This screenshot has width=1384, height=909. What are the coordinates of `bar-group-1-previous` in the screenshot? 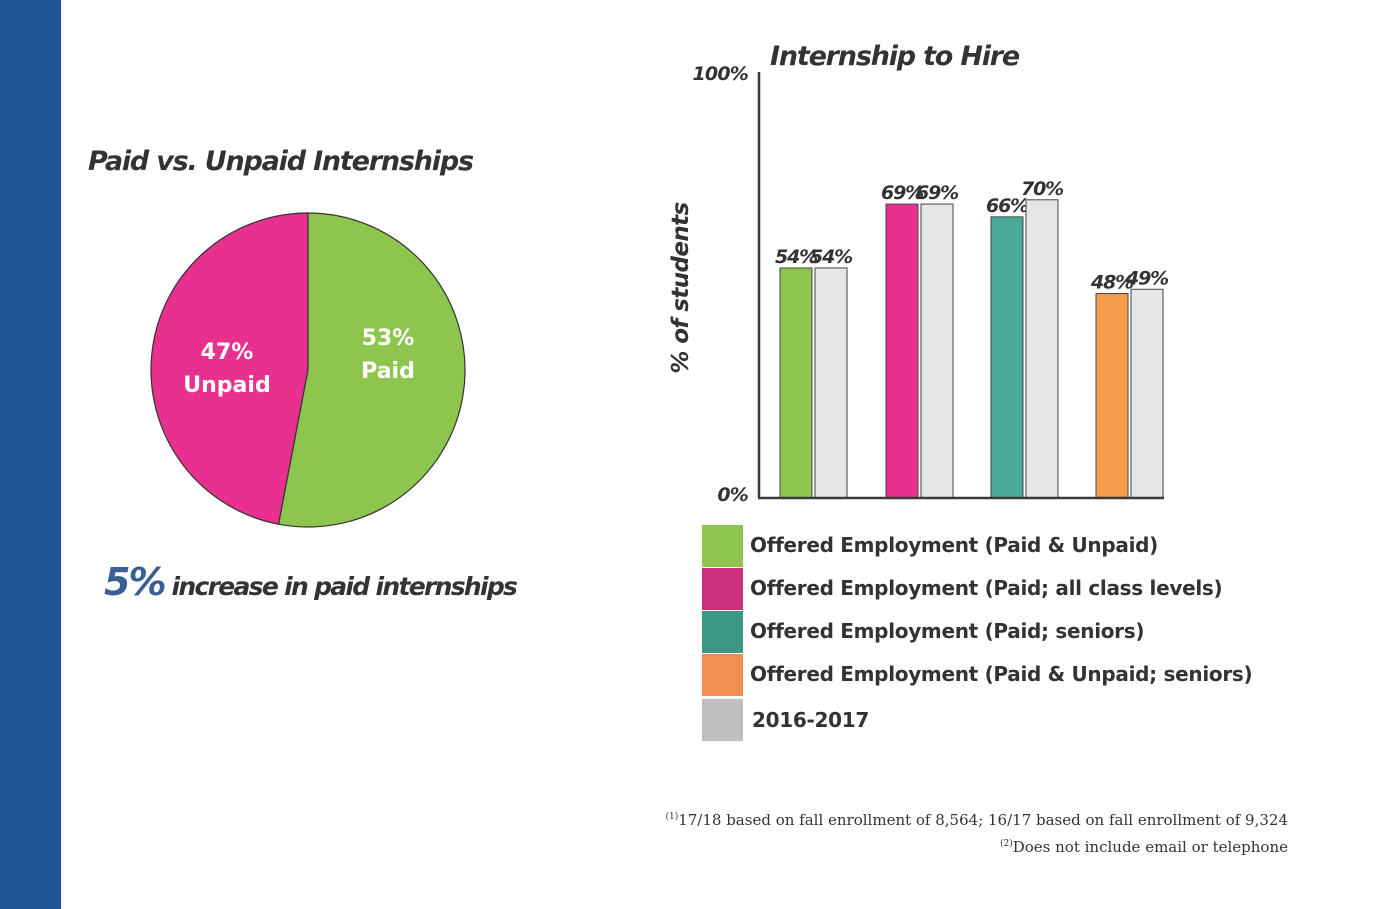 It's located at (831, 383).